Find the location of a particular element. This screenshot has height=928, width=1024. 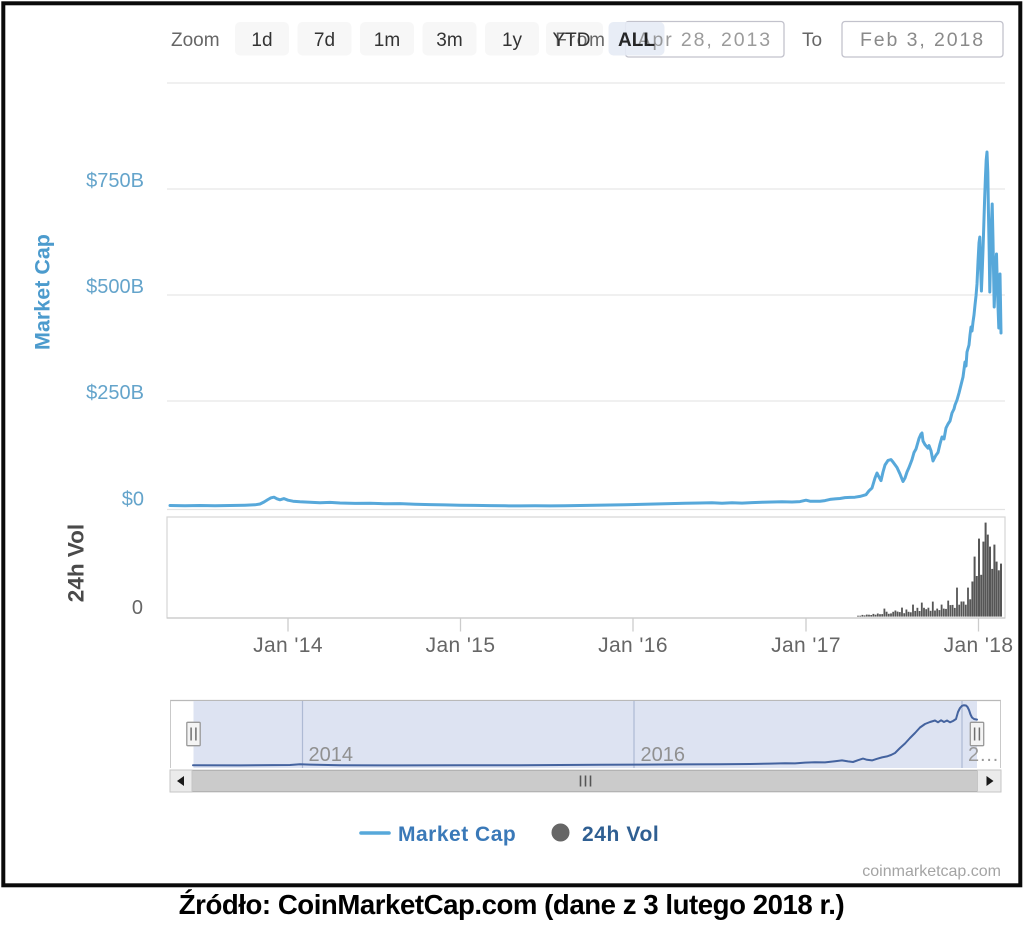

svg-text: coinmarketcap.com is located at coordinates (931, 871).